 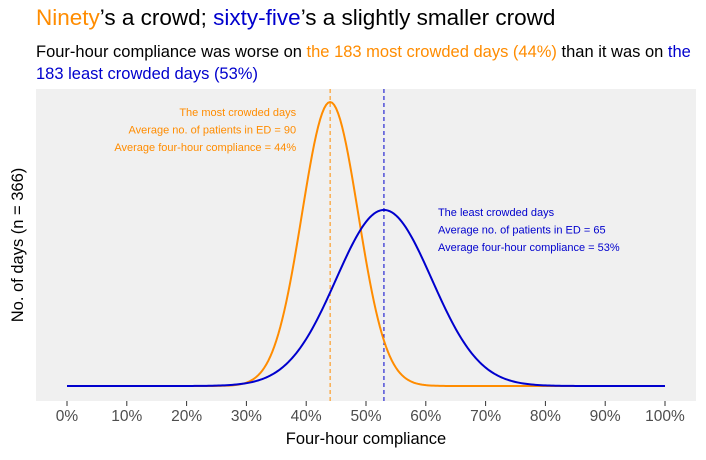 What do you see at coordinates (67, 416) in the screenshot?
I see `x-tick-label: 0%` at bounding box center [67, 416].